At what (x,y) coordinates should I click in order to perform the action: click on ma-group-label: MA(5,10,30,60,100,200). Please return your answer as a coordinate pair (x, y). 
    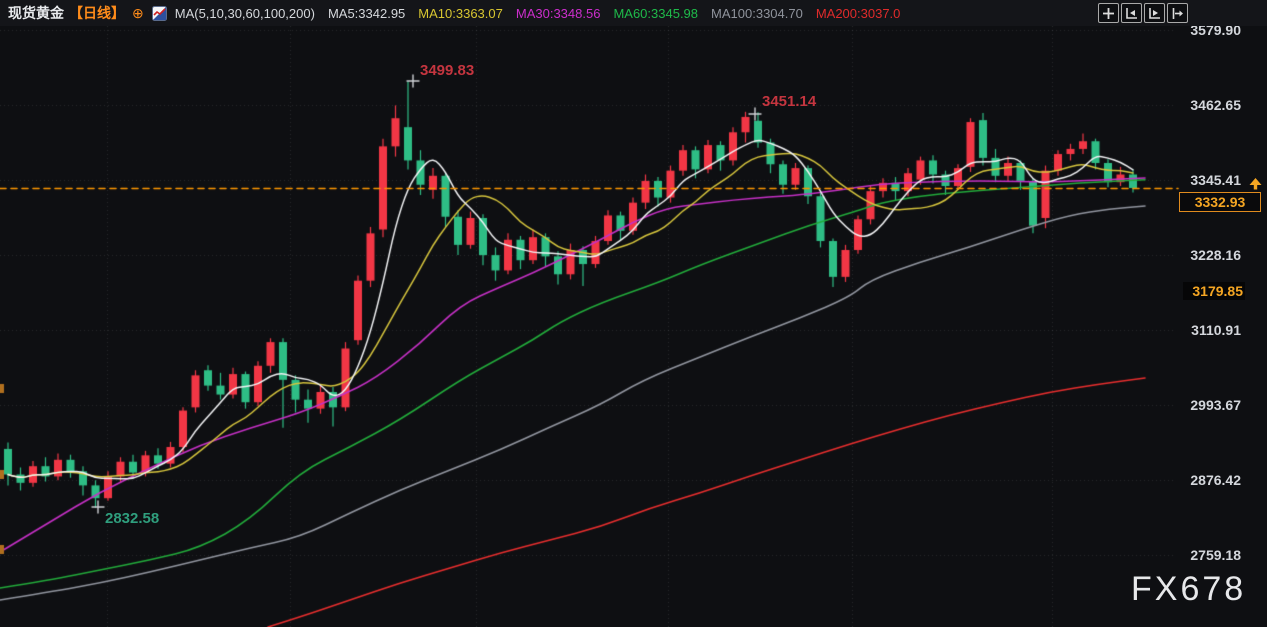
    Looking at the image, I should click on (244, 13).